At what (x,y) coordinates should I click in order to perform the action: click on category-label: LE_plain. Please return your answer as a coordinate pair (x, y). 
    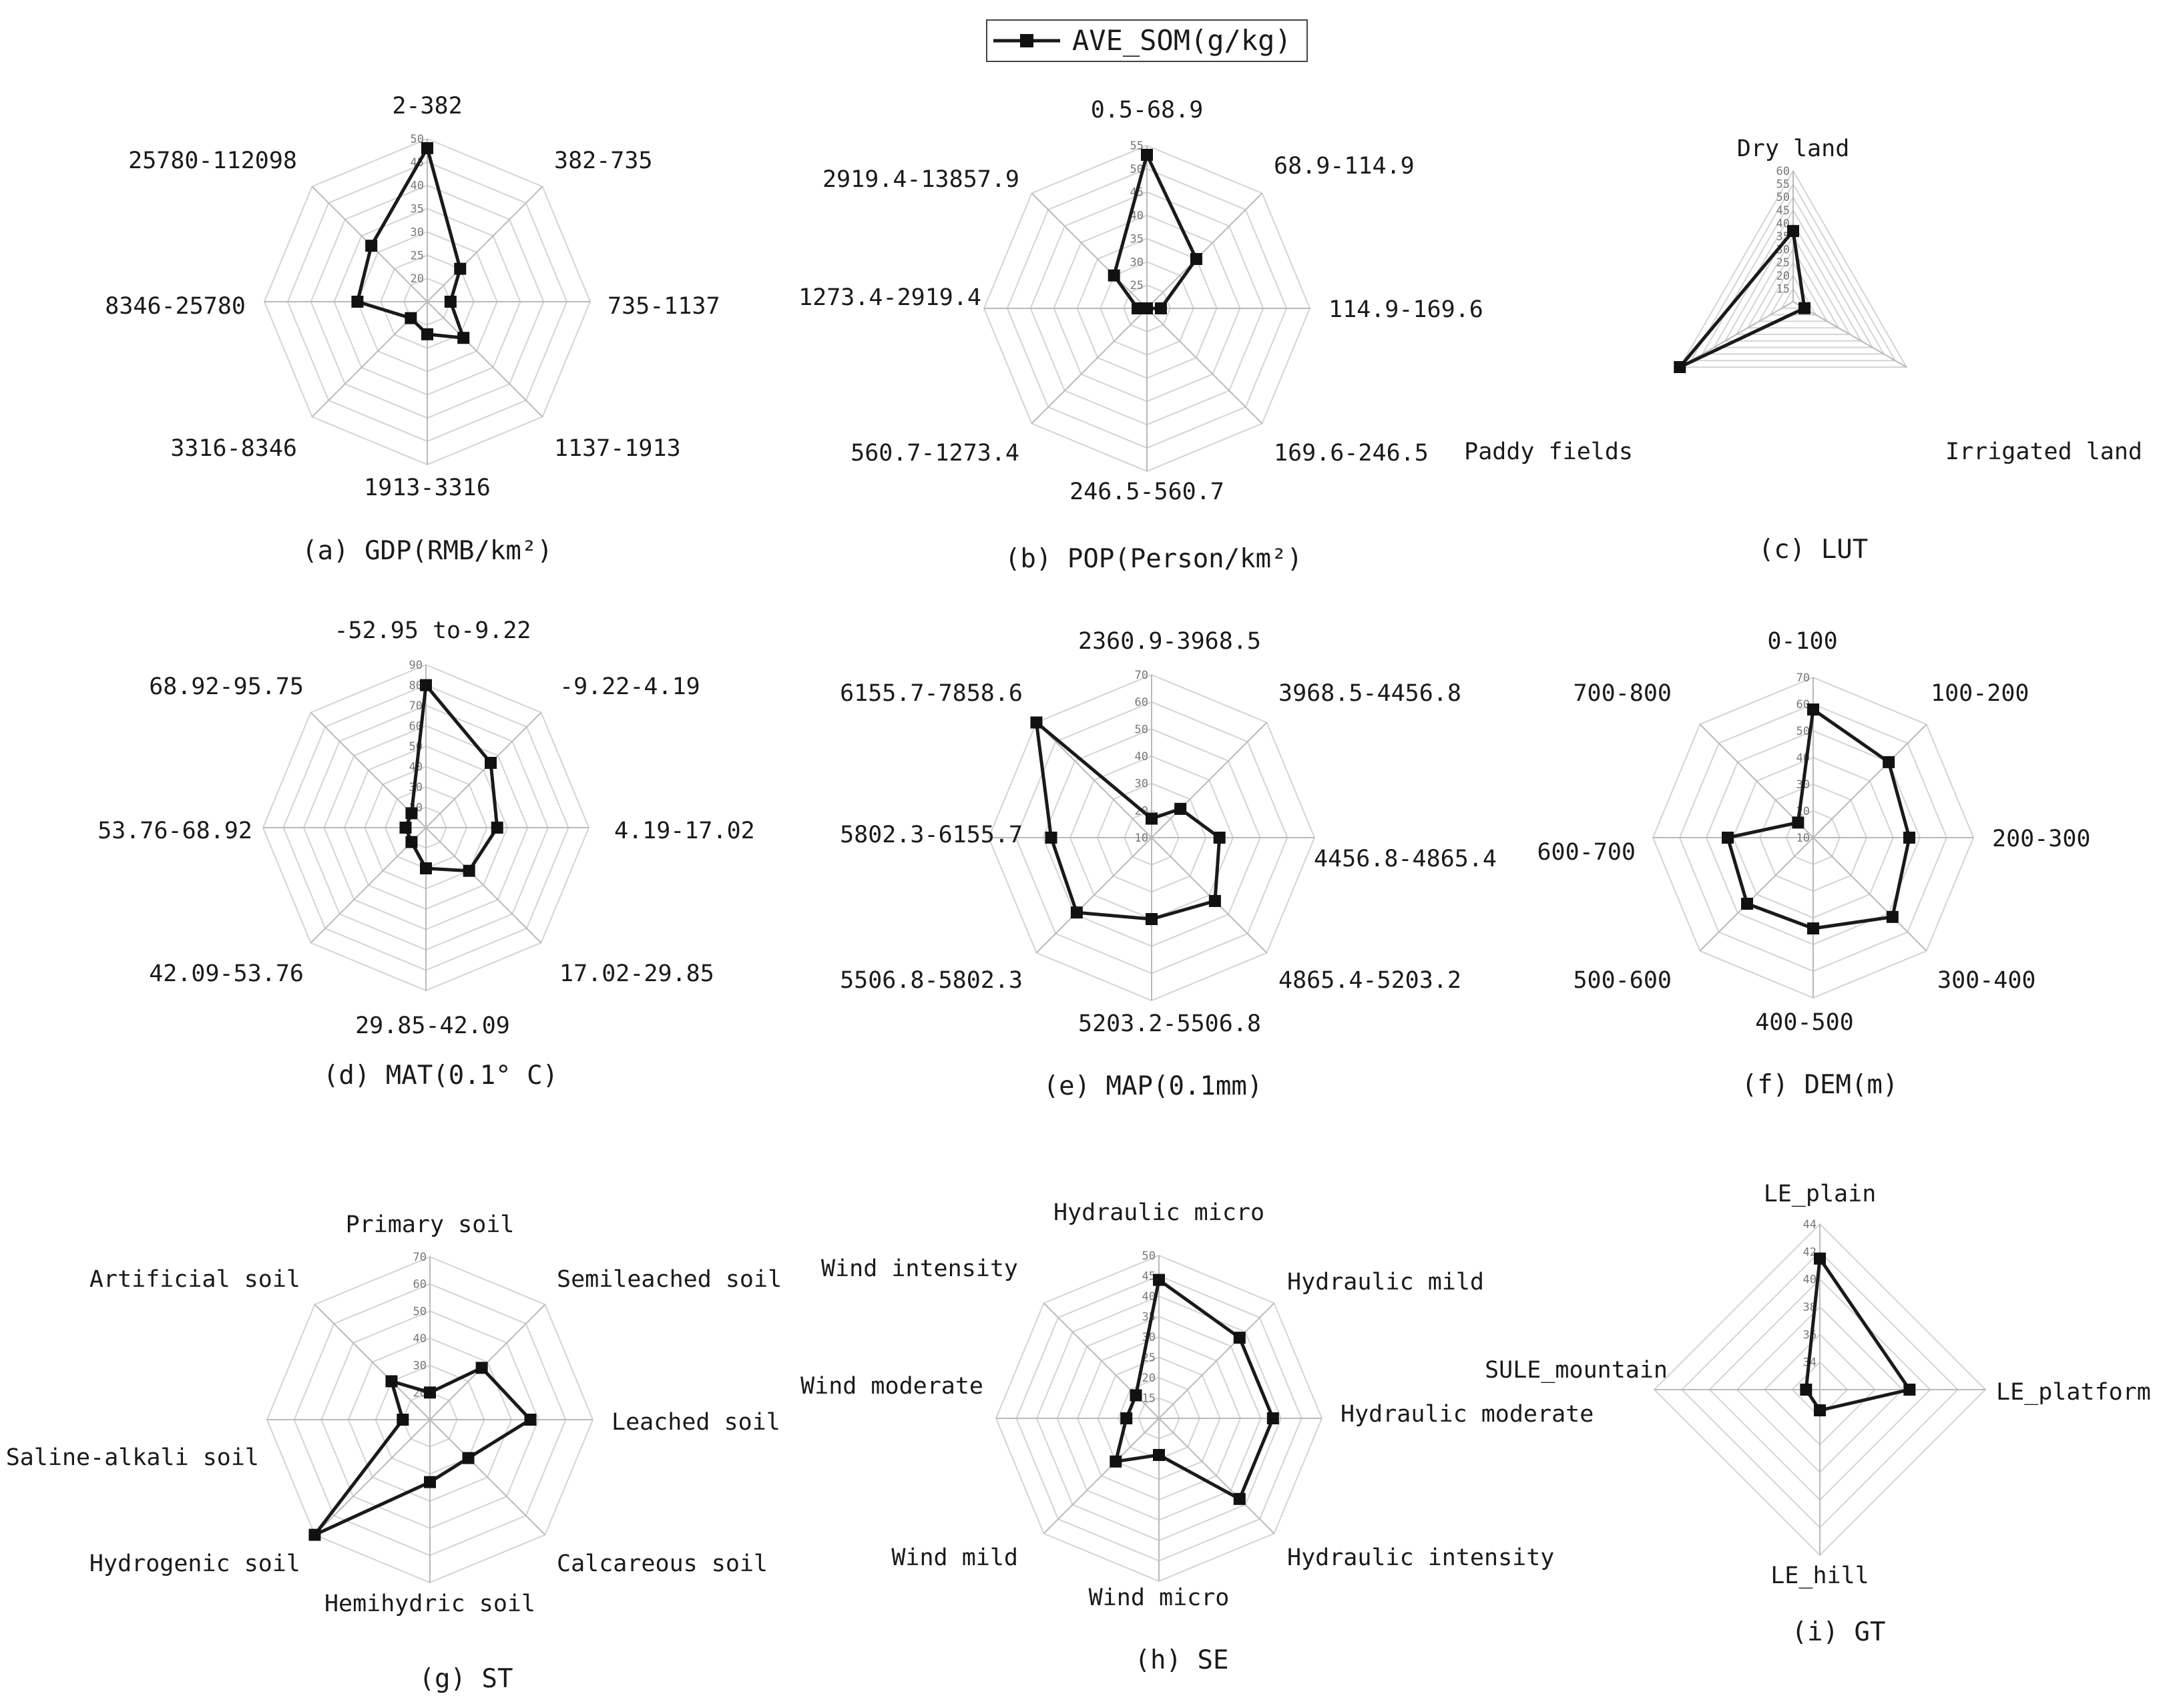
    Looking at the image, I should click on (1820, 1194).